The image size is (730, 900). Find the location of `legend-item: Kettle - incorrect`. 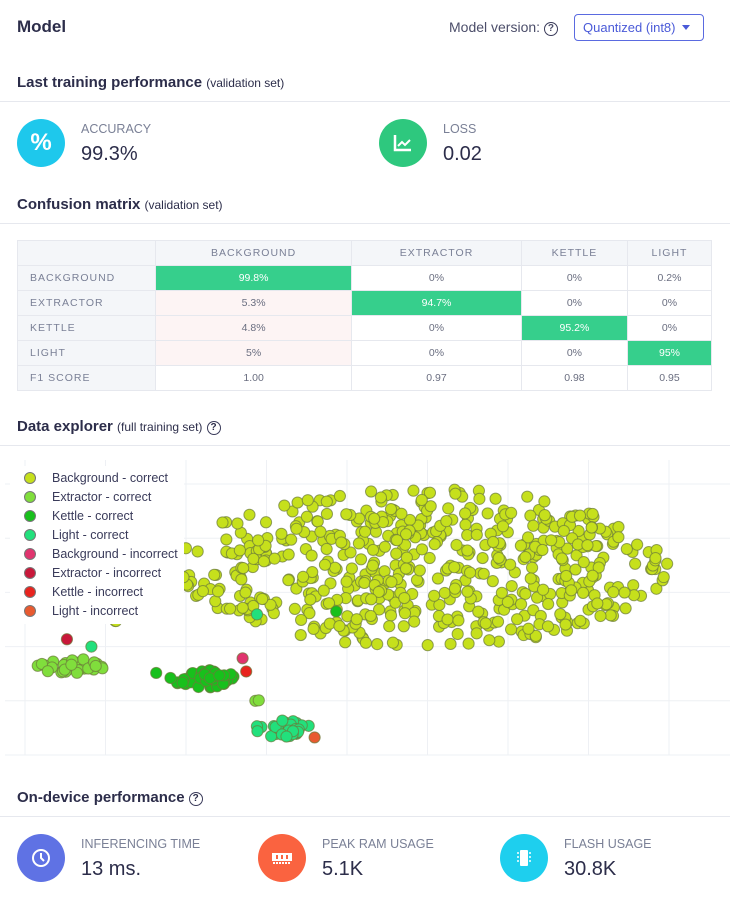

legend-item: Kettle - incorrect is located at coordinates (97, 591).